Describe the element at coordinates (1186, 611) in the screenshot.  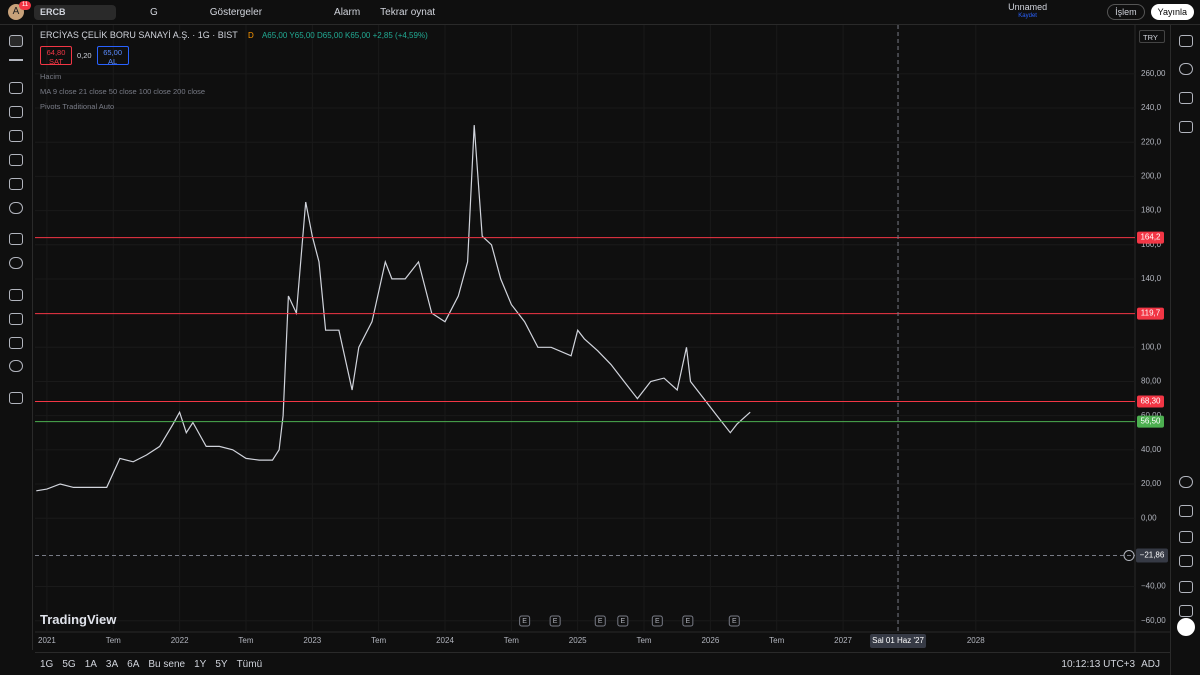
I see `help-button` at that location.